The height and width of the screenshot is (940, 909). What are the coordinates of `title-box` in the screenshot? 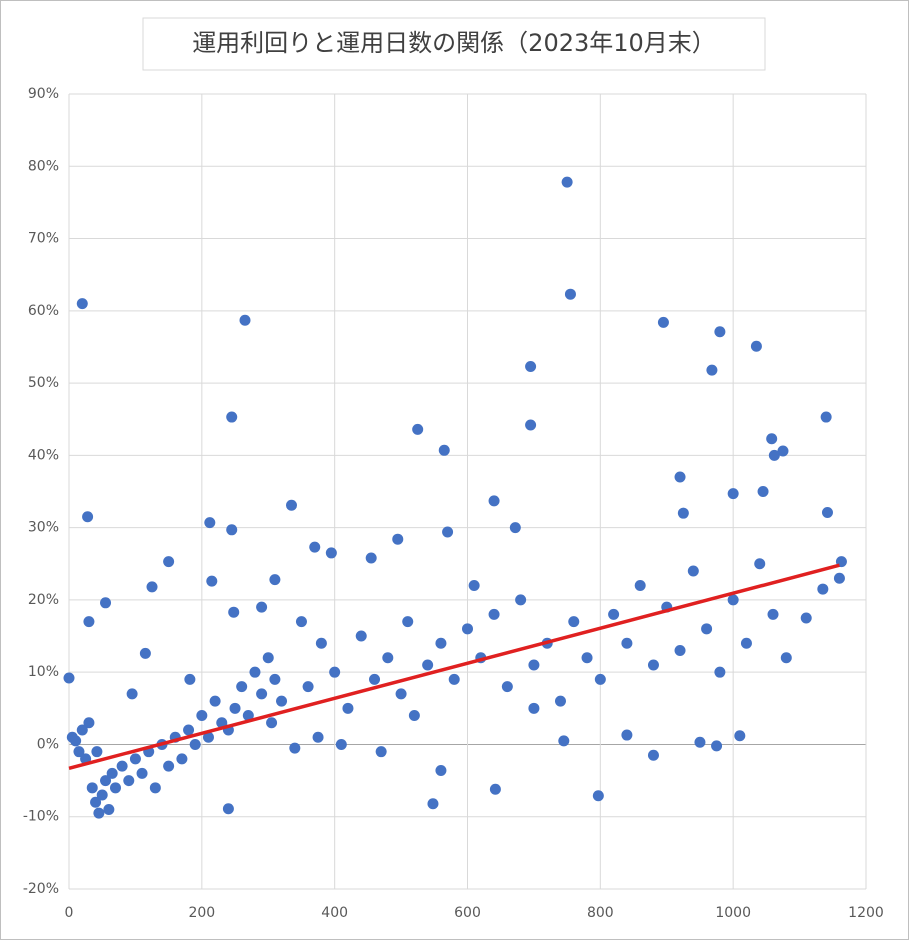 It's located at (454, 44).